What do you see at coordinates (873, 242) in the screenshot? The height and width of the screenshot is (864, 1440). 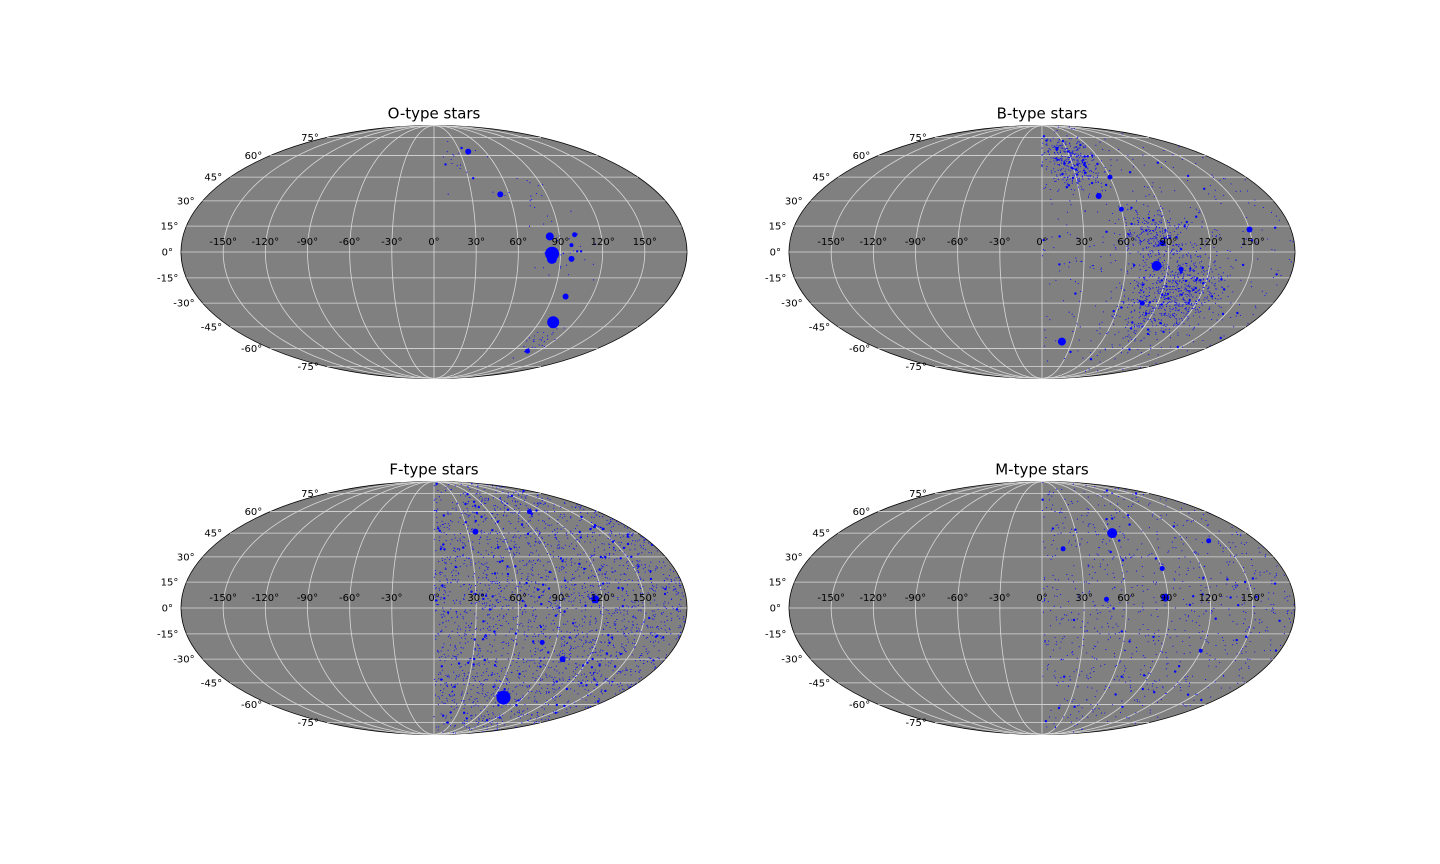 I see `lon-tick-label: -120°` at bounding box center [873, 242].